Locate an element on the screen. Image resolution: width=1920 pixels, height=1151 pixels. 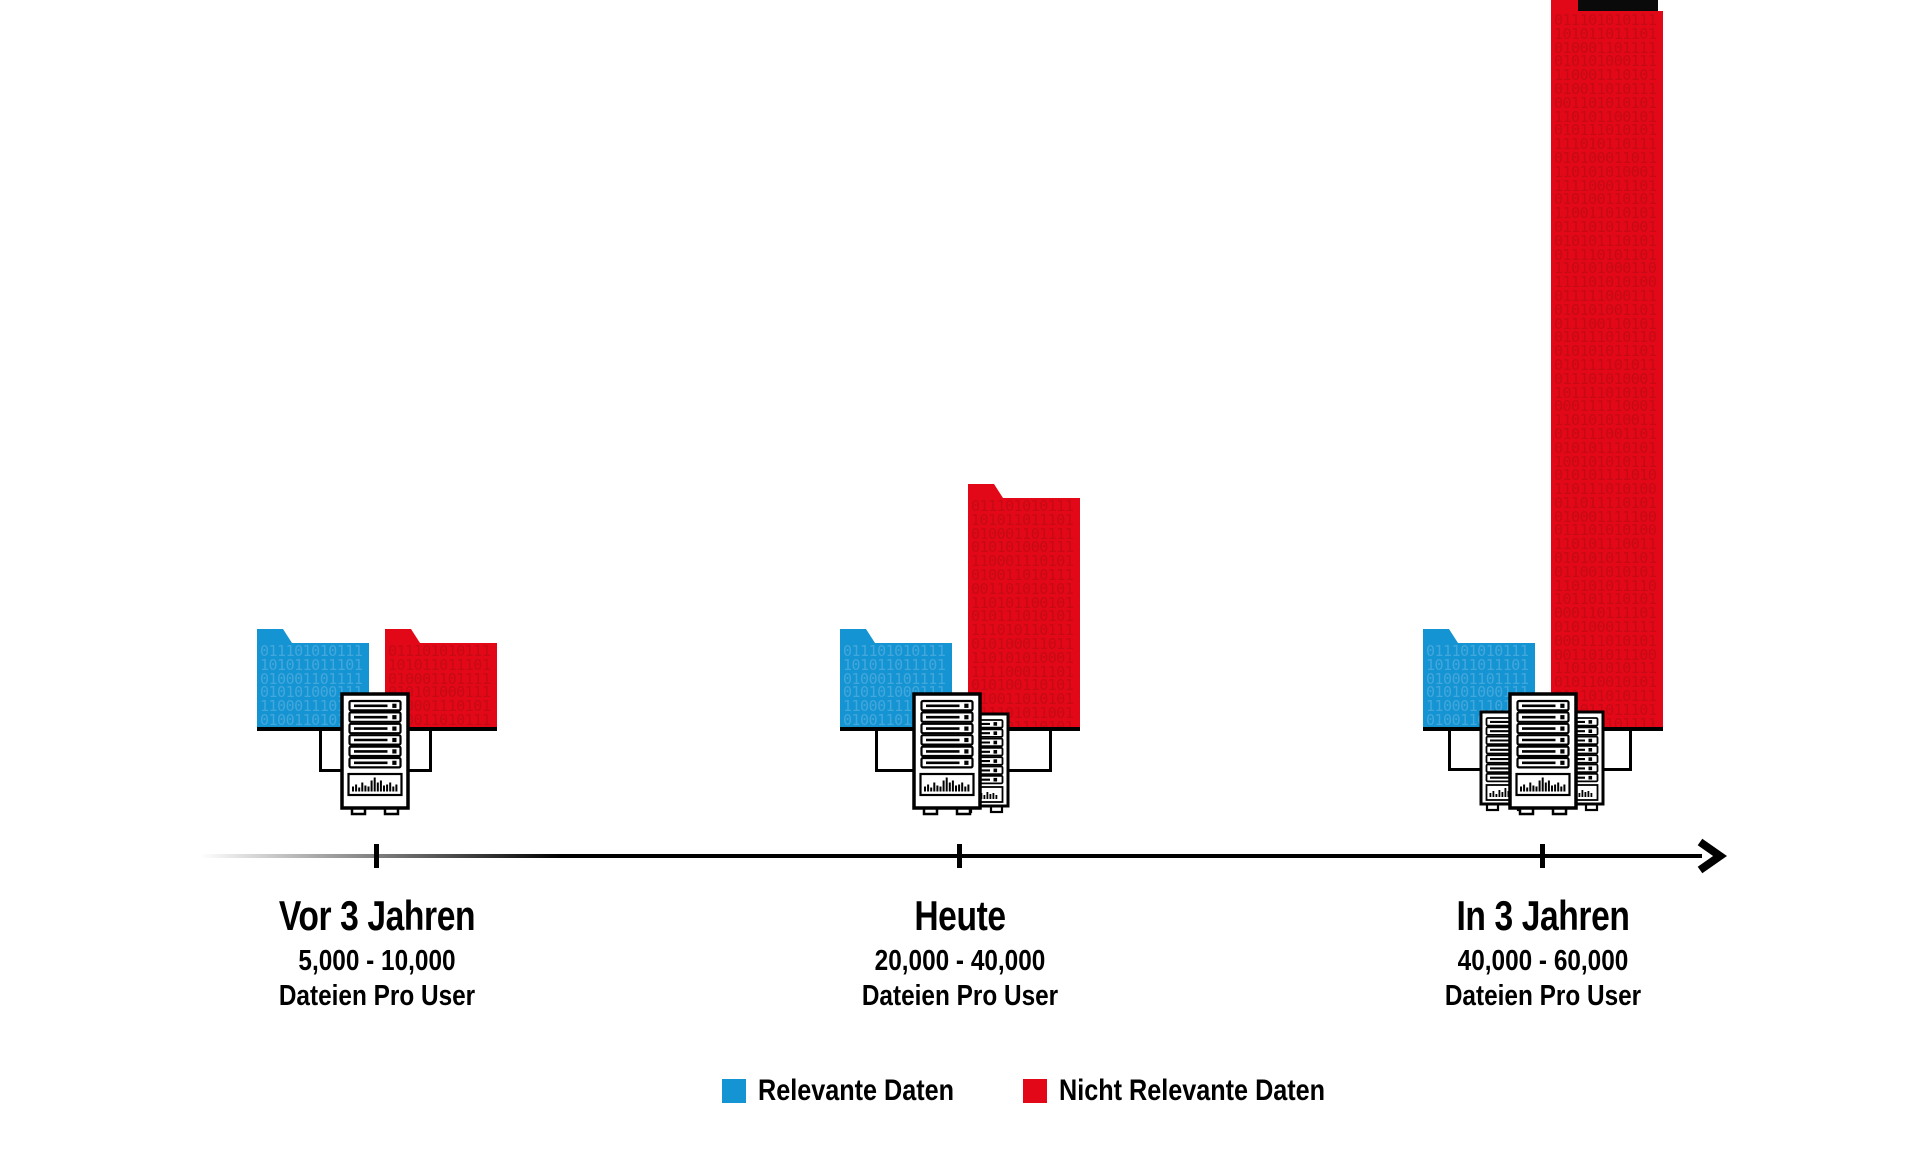
period-title: In 3 Jahren is located at coordinates (1543, 915).